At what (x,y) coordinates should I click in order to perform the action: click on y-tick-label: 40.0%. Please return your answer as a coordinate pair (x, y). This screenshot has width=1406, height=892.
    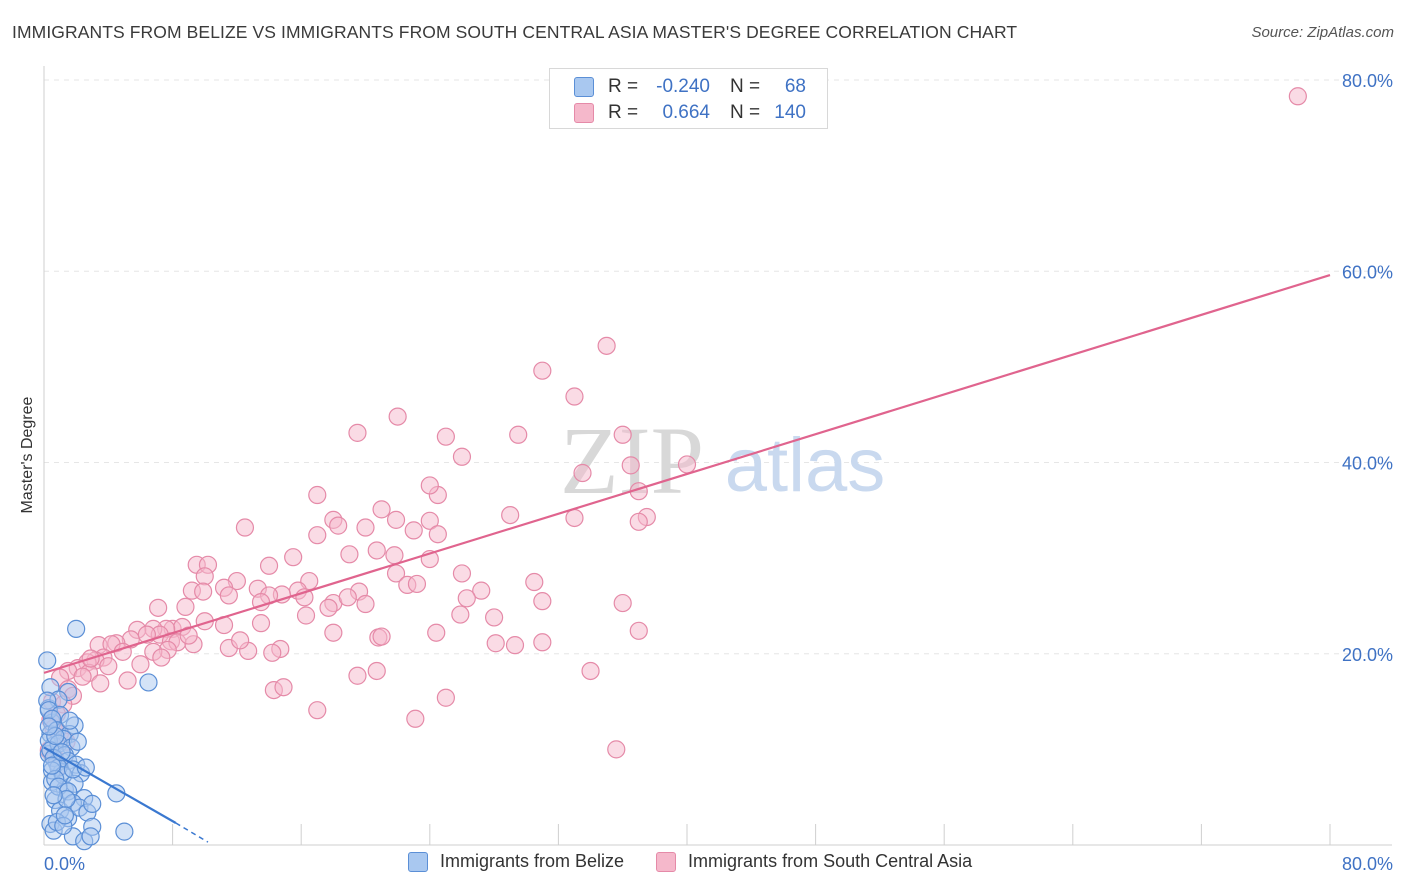
    Looking at the image, I should click on (1367, 464).